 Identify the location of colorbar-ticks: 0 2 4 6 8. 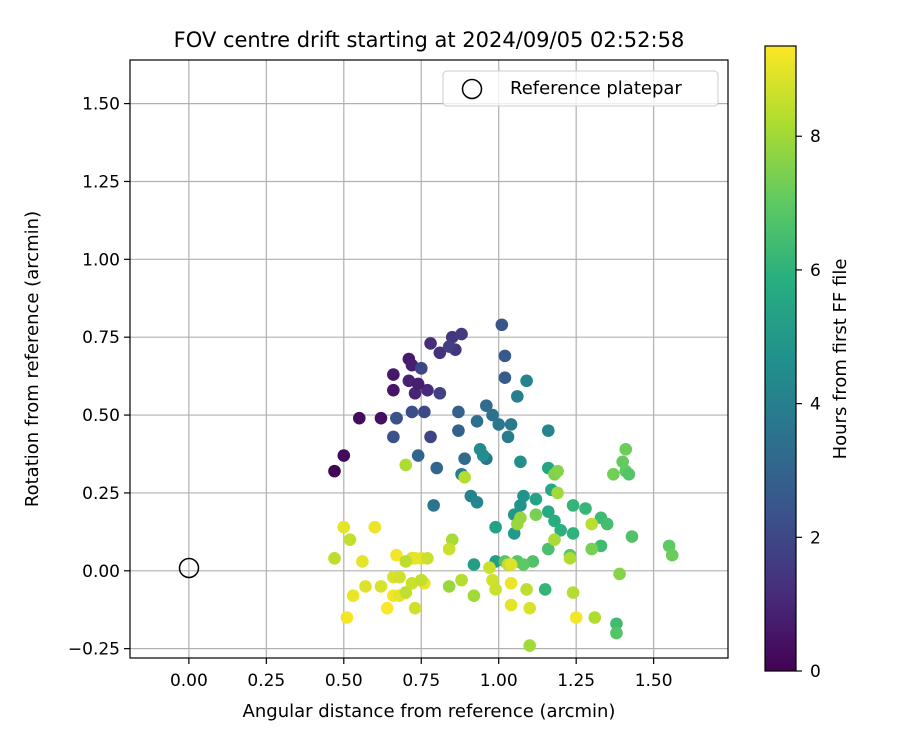
(808, 404).